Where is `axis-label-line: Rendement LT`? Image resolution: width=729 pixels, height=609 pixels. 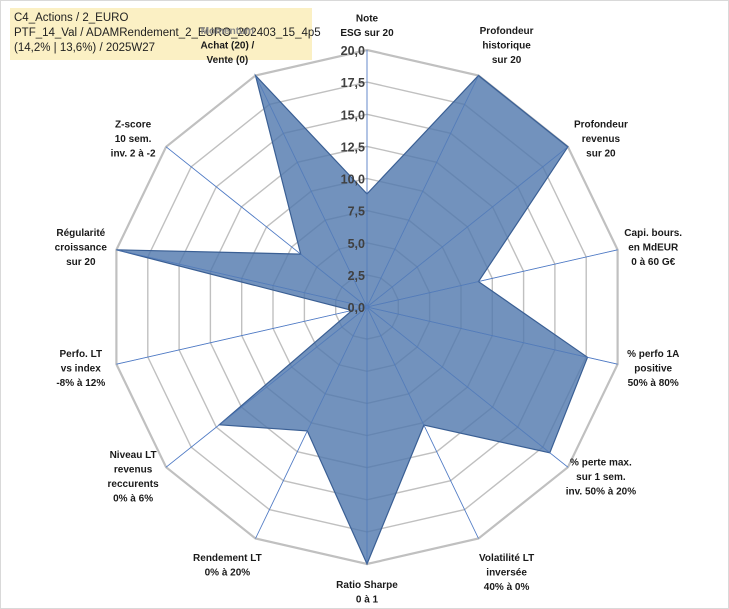 axis-label-line: Rendement LT is located at coordinates (227, 558).